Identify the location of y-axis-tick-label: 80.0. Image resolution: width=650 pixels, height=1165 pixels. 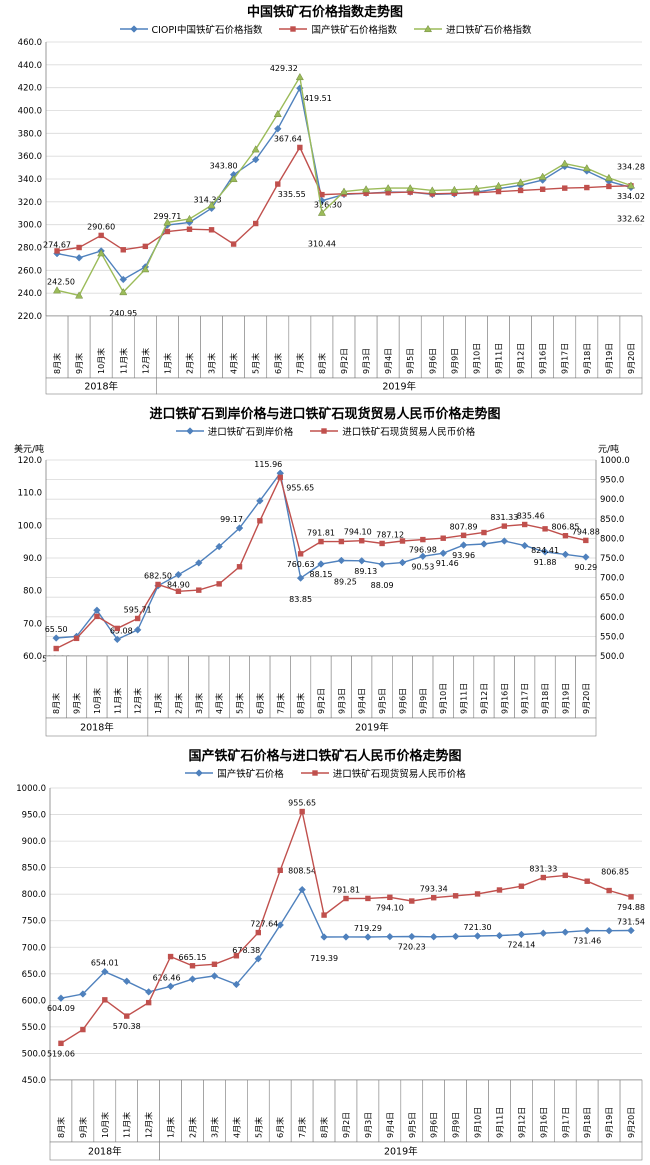
(32, 592).